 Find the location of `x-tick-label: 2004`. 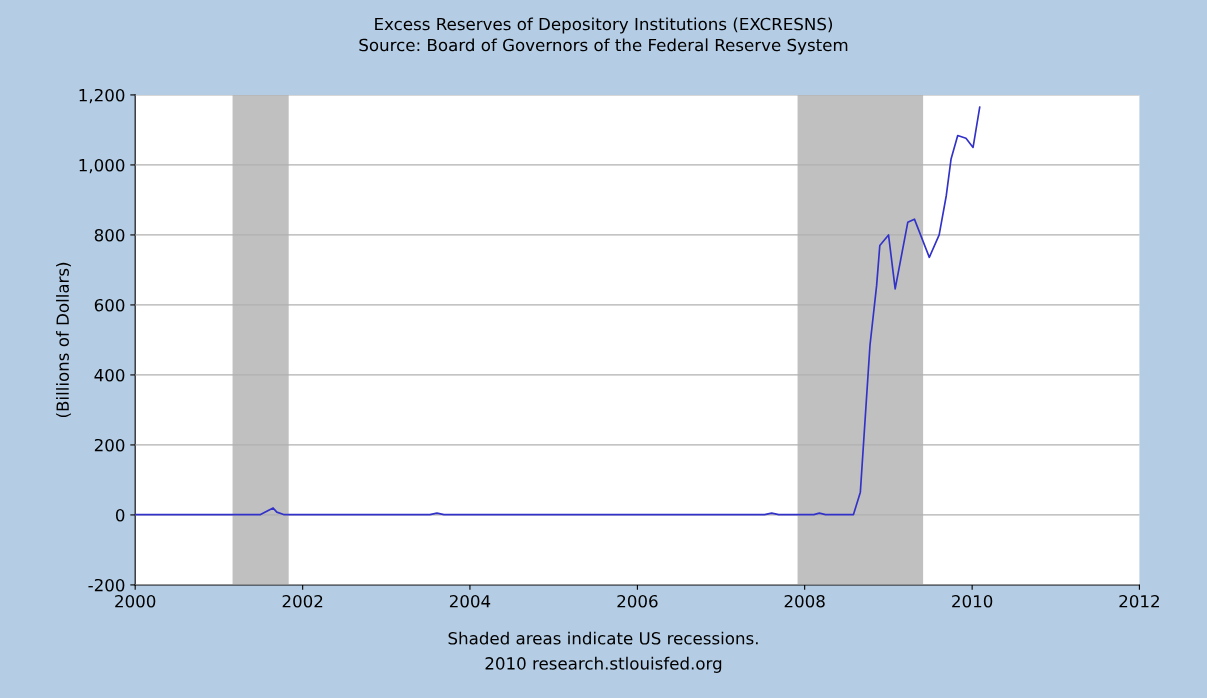

x-tick-label: 2004 is located at coordinates (470, 601).